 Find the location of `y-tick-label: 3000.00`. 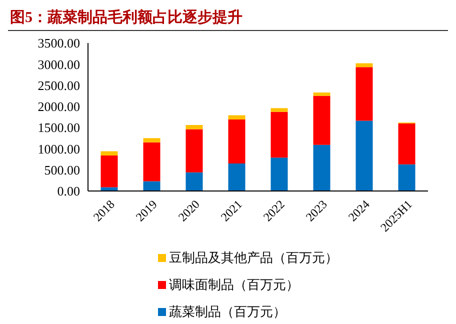

y-tick-label: 3000.00 is located at coordinates (59, 64).